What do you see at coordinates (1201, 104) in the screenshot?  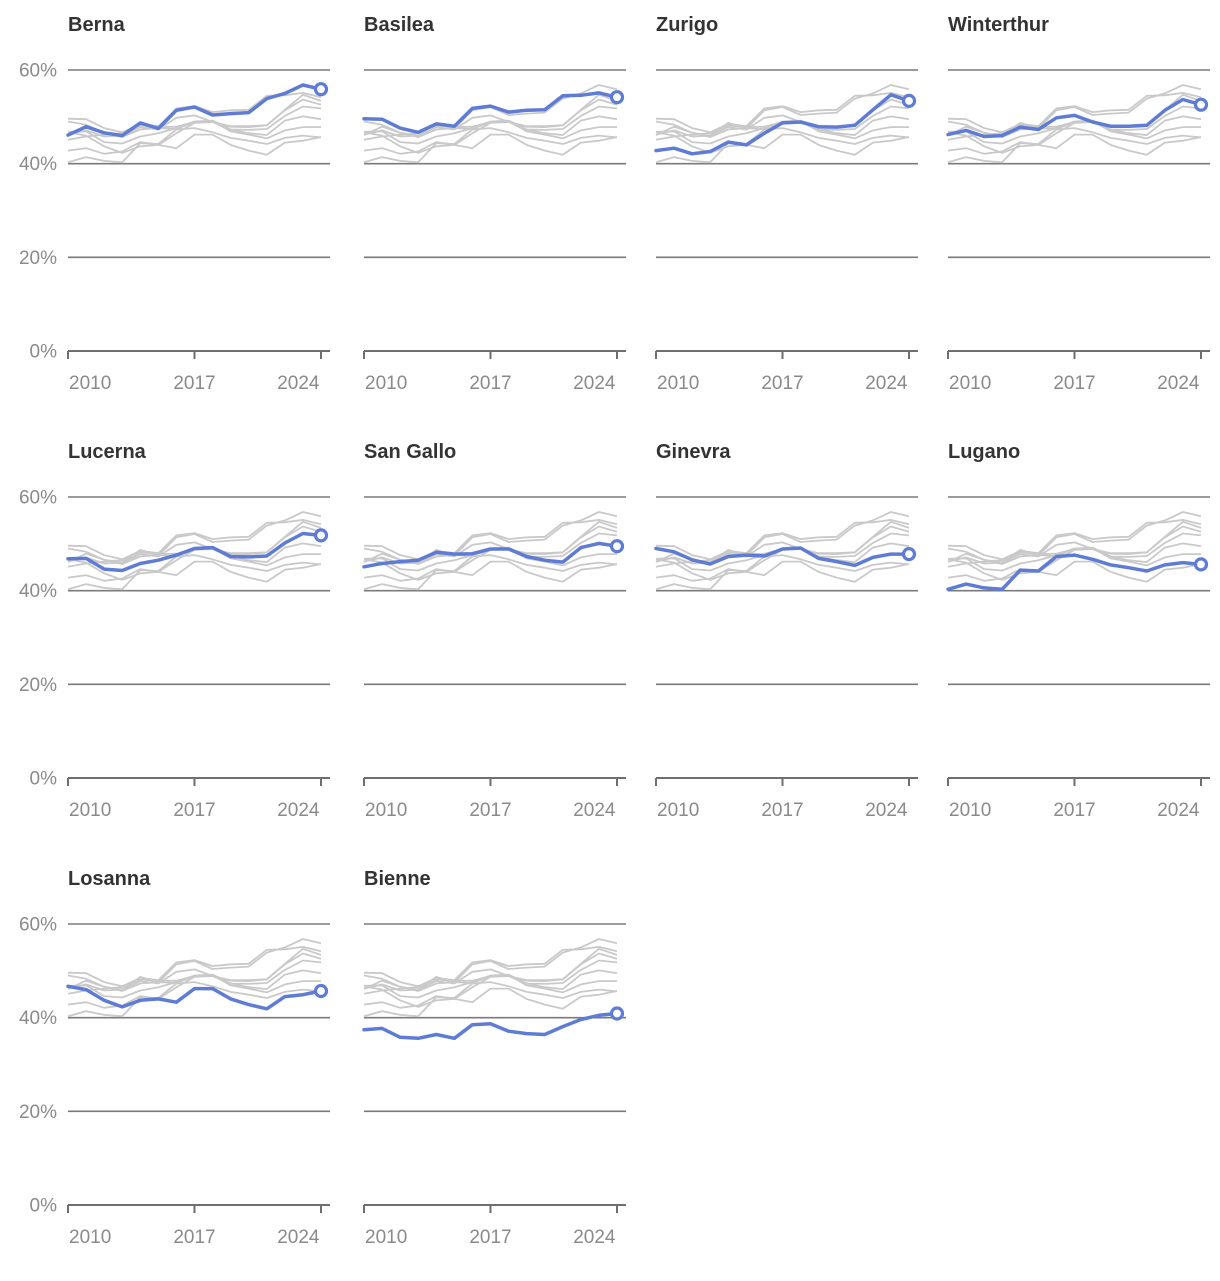 I see `end-marker-winterthur` at bounding box center [1201, 104].